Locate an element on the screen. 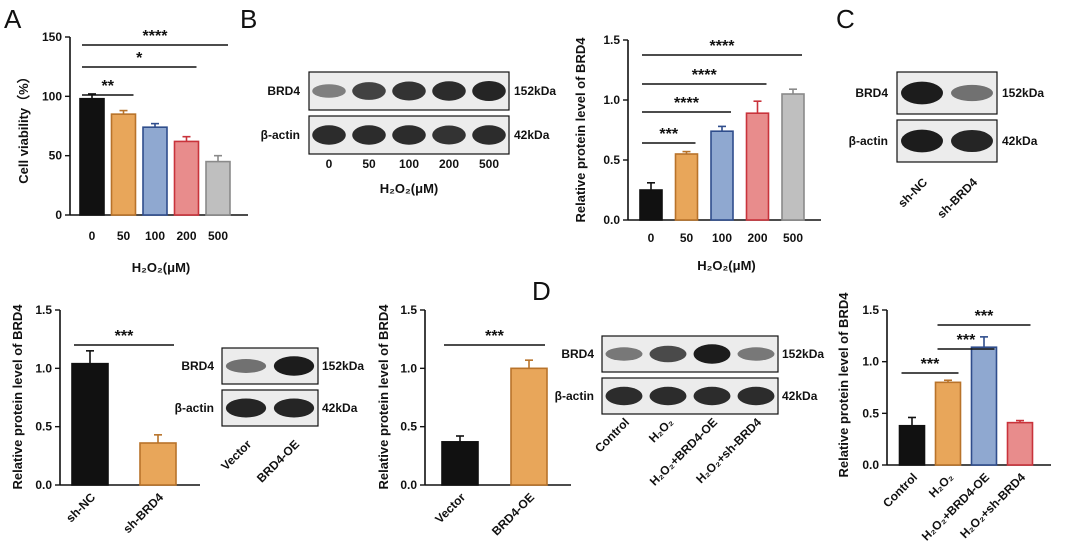  bar-Vector is located at coordinates (460, 463).